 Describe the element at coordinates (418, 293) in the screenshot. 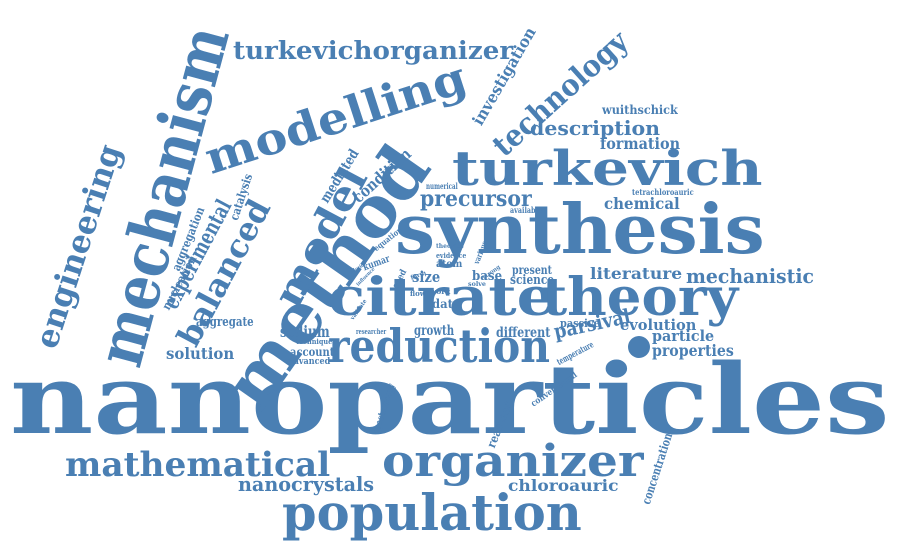

I see `word-flow: flow` at that location.